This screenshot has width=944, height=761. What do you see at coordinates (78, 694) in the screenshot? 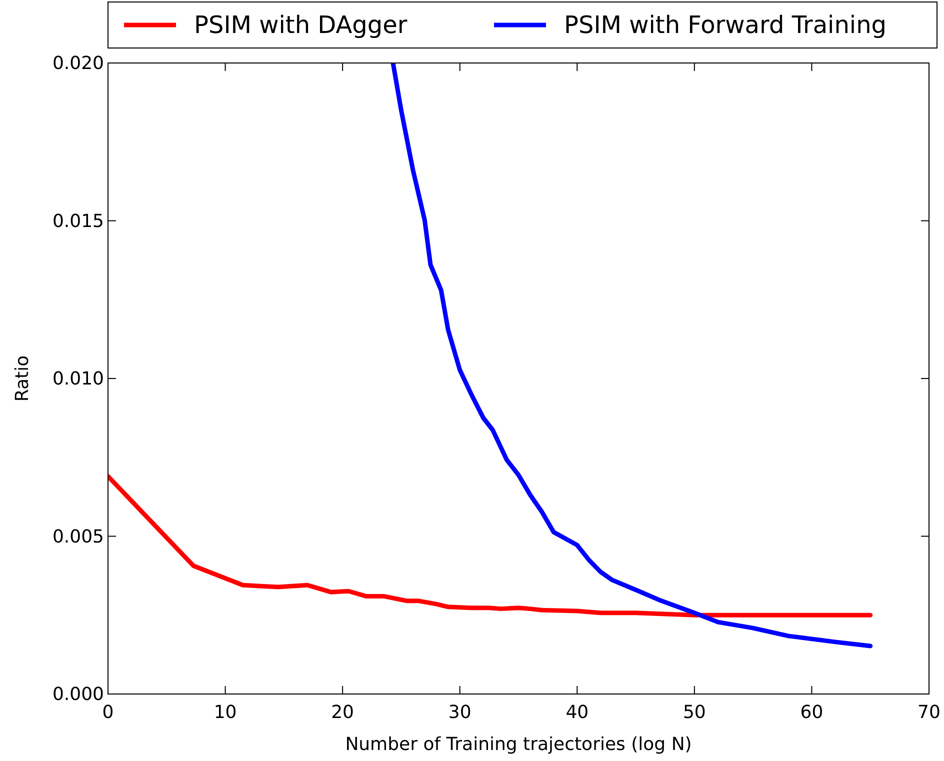
I see `y-tick-label: 0.000` at bounding box center [78, 694].